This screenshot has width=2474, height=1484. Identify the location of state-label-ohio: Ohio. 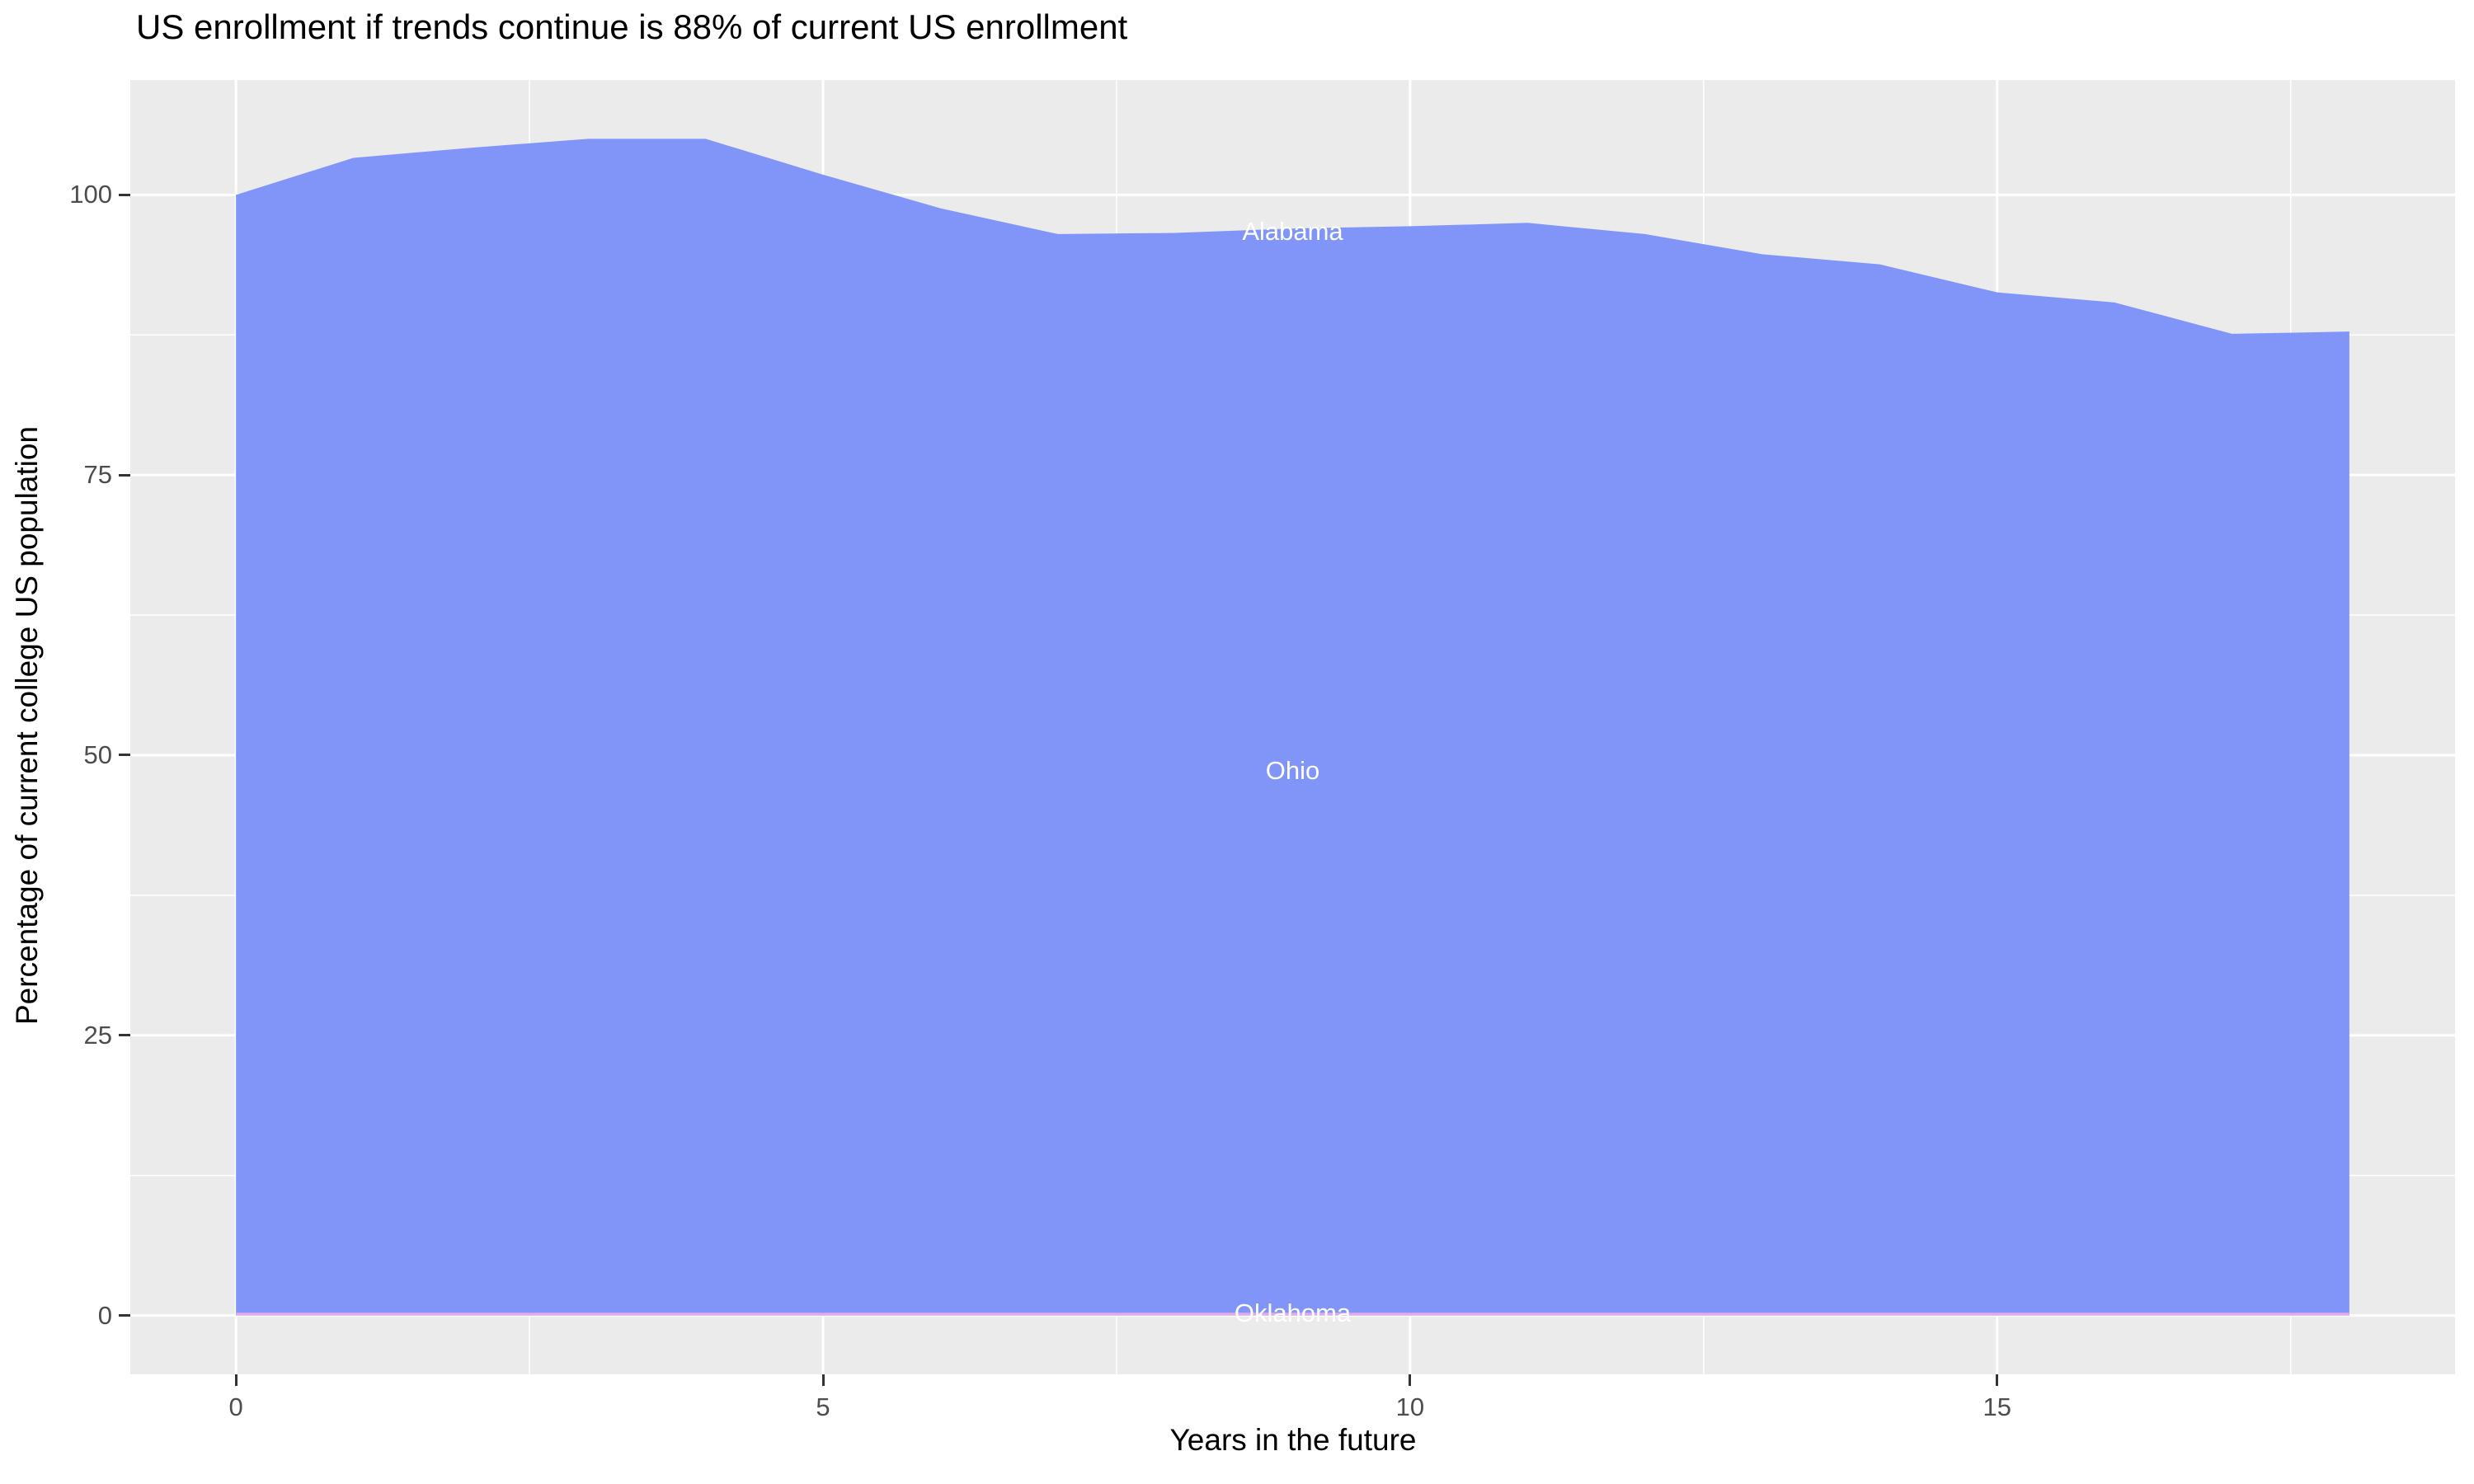
(1292, 770).